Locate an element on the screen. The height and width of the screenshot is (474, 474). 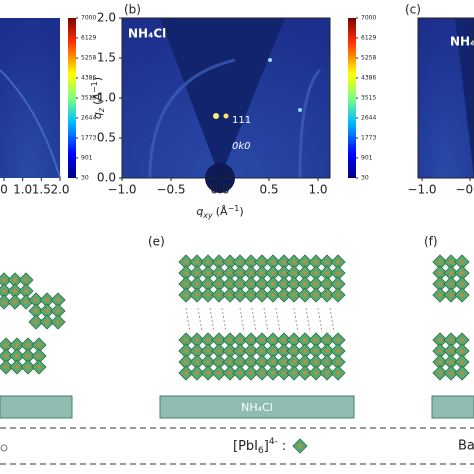
annotation: 111 is located at coordinates (241, 120).